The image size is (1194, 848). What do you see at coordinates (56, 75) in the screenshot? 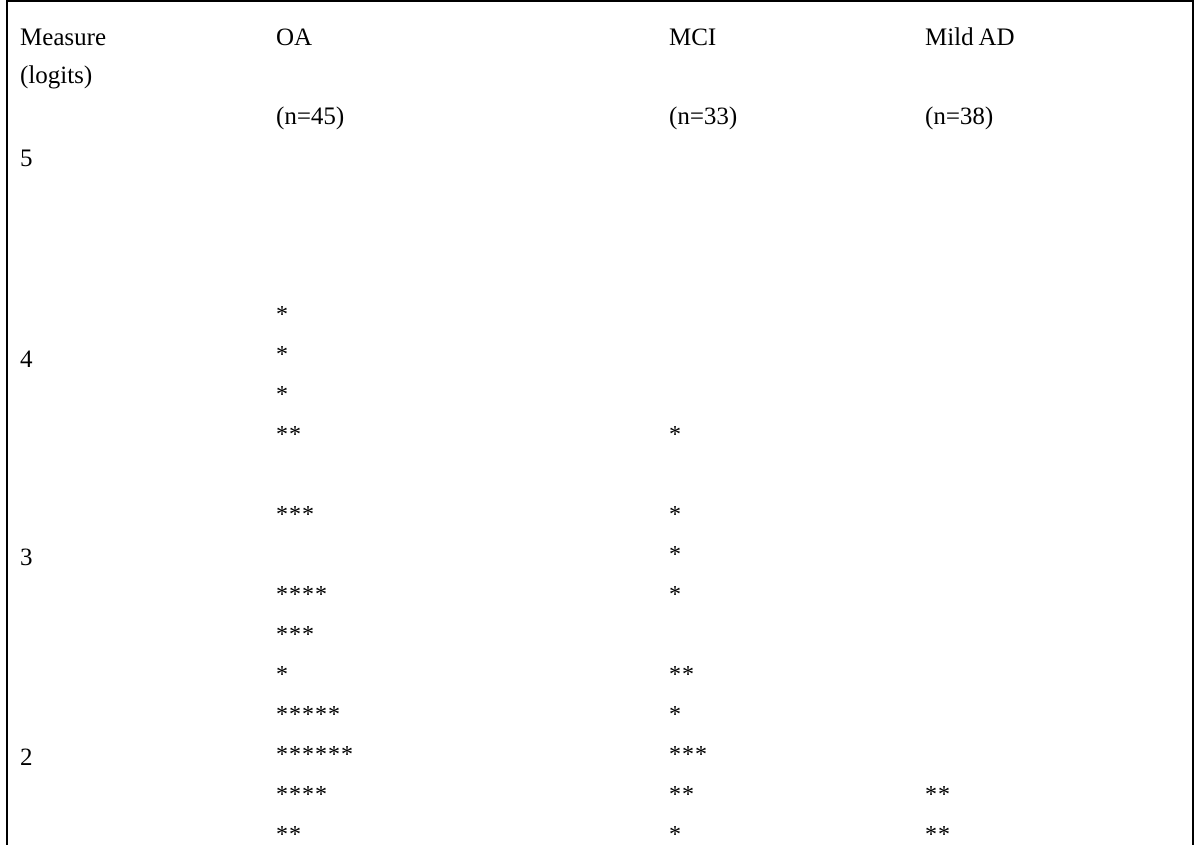
I see `measure-unit: (logits)` at bounding box center [56, 75].